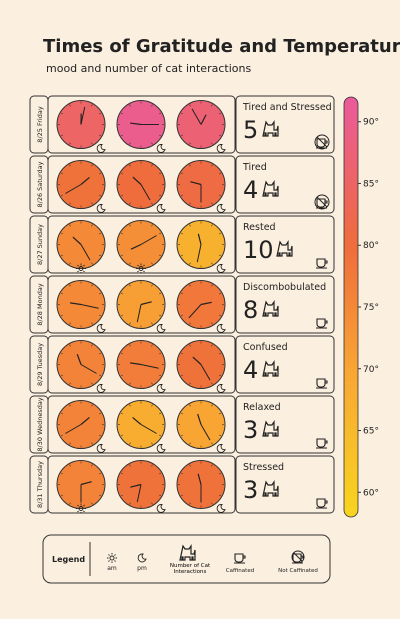 This screenshot has width=400, height=619. I want to click on subtitle: mood and number of cat interactions, so click(148, 68).